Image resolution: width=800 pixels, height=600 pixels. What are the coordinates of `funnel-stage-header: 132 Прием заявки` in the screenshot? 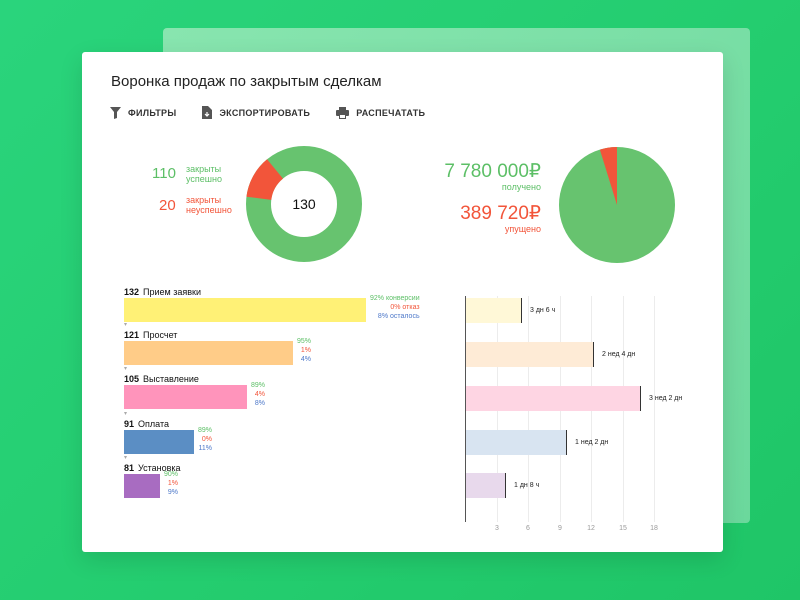 It's located at (162, 292).